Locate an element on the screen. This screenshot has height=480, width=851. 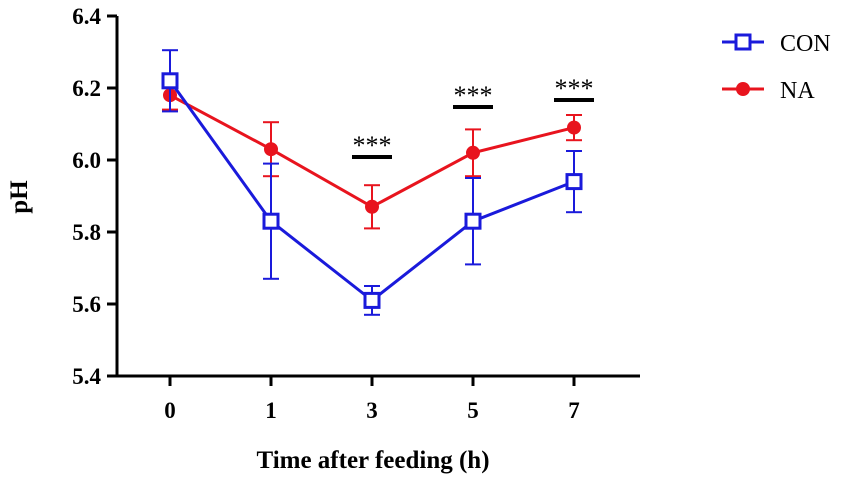
x-ticks: 0 1 3 5 7 is located at coordinates (372, 399).